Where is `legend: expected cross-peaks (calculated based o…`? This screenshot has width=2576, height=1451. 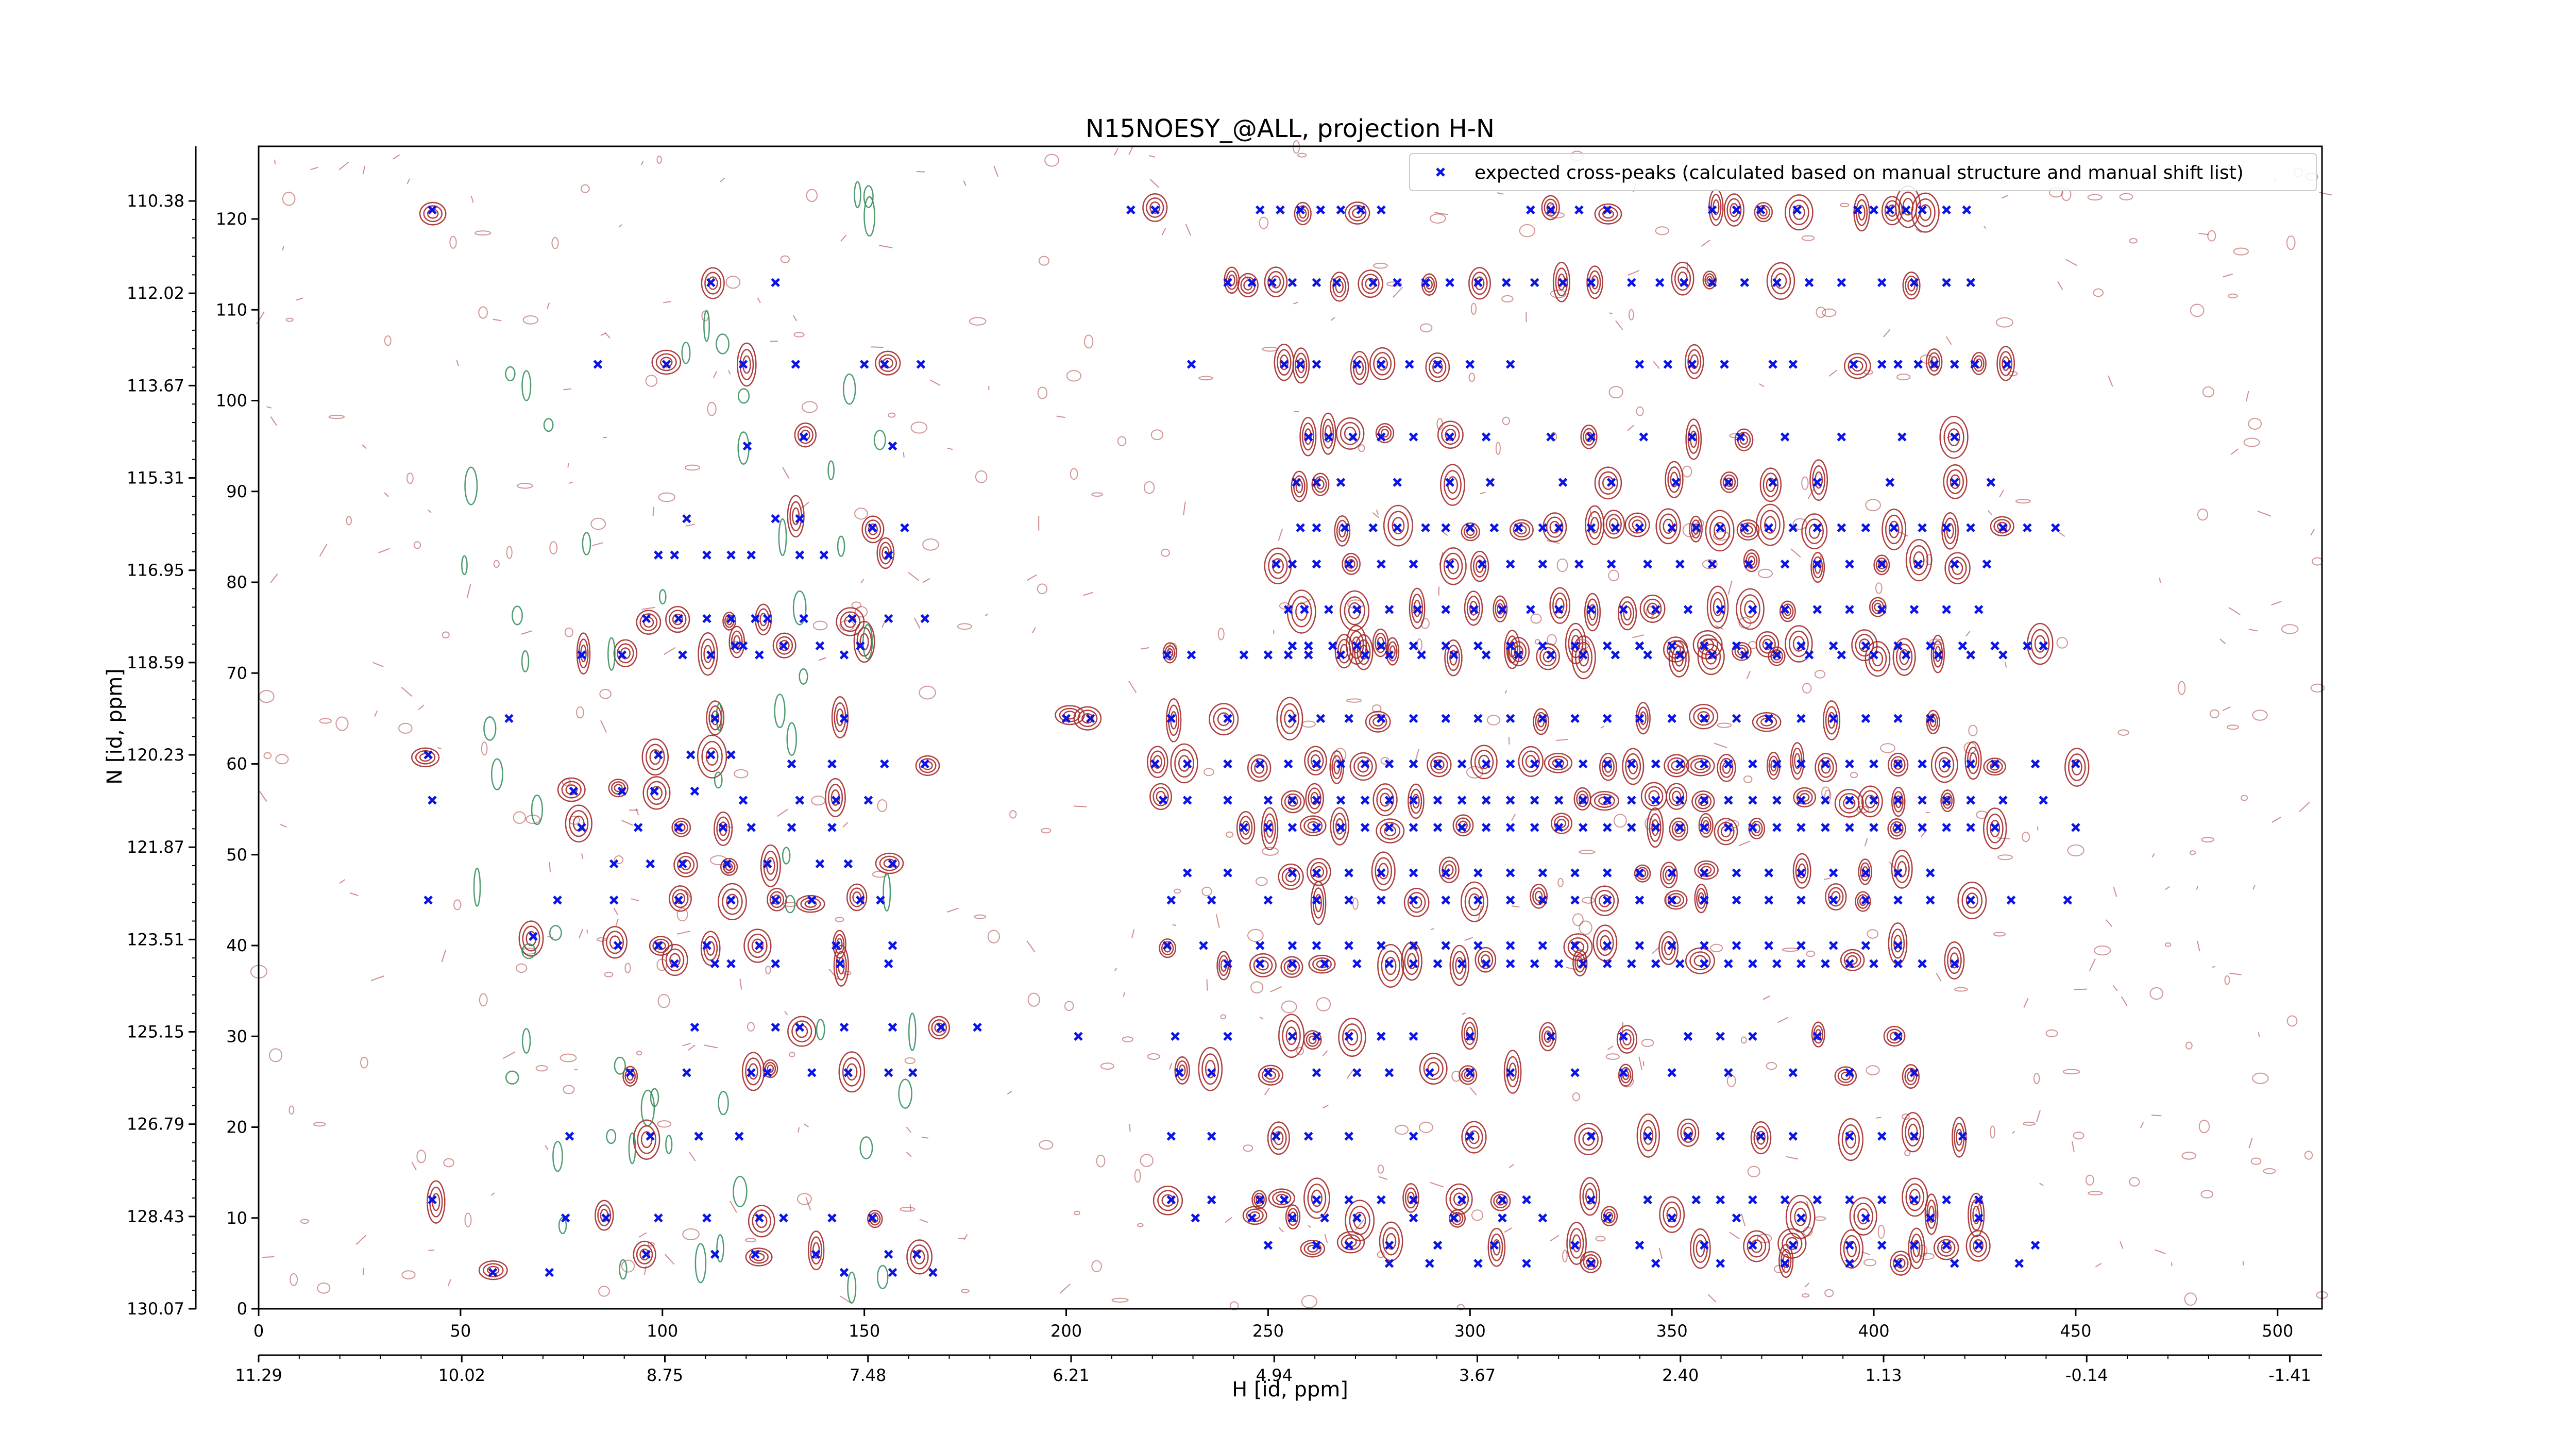
legend: expected cross-peaks (calculated based o… is located at coordinates (1863, 172).